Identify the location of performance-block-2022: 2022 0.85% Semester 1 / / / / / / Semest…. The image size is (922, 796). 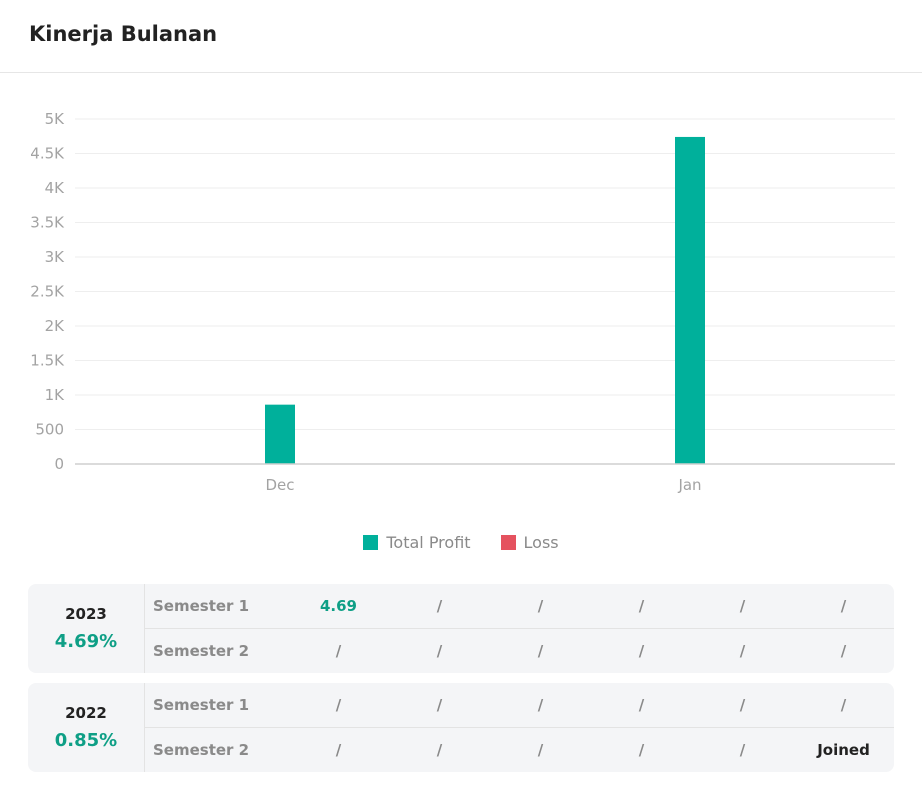
(461, 727).